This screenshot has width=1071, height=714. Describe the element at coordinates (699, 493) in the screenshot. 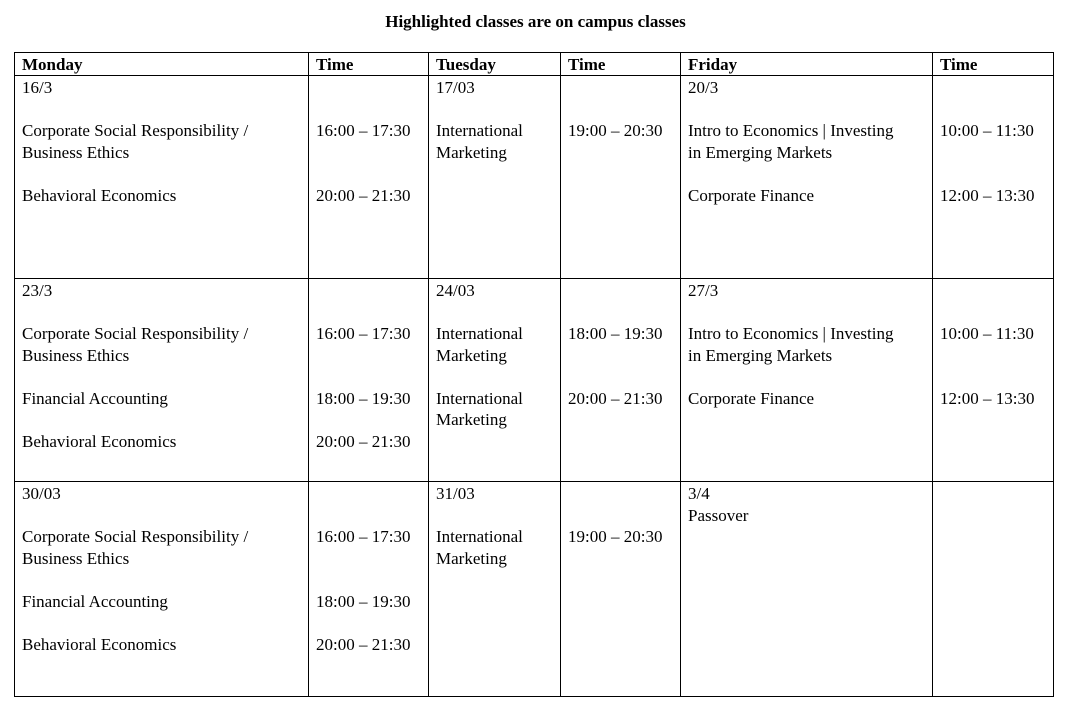

I see `cell-line: 3/4` at that location.